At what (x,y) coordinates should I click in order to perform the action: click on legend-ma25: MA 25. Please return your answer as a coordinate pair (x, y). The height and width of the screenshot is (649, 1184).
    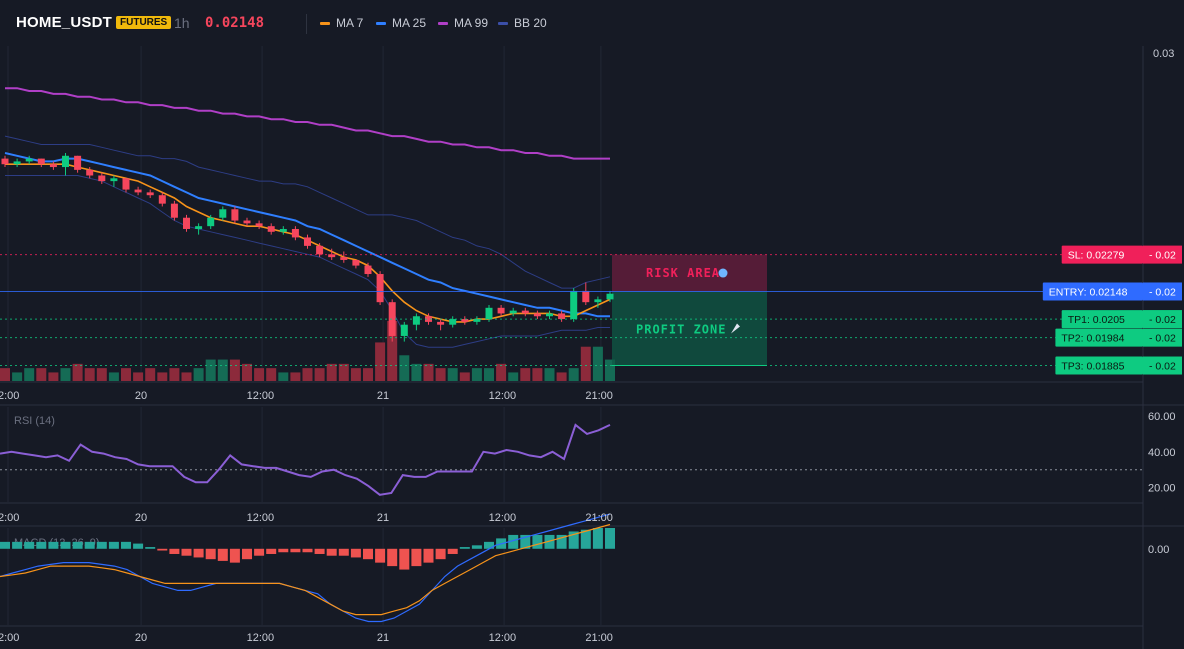
    Looking at the image, I should click on (401, 23).